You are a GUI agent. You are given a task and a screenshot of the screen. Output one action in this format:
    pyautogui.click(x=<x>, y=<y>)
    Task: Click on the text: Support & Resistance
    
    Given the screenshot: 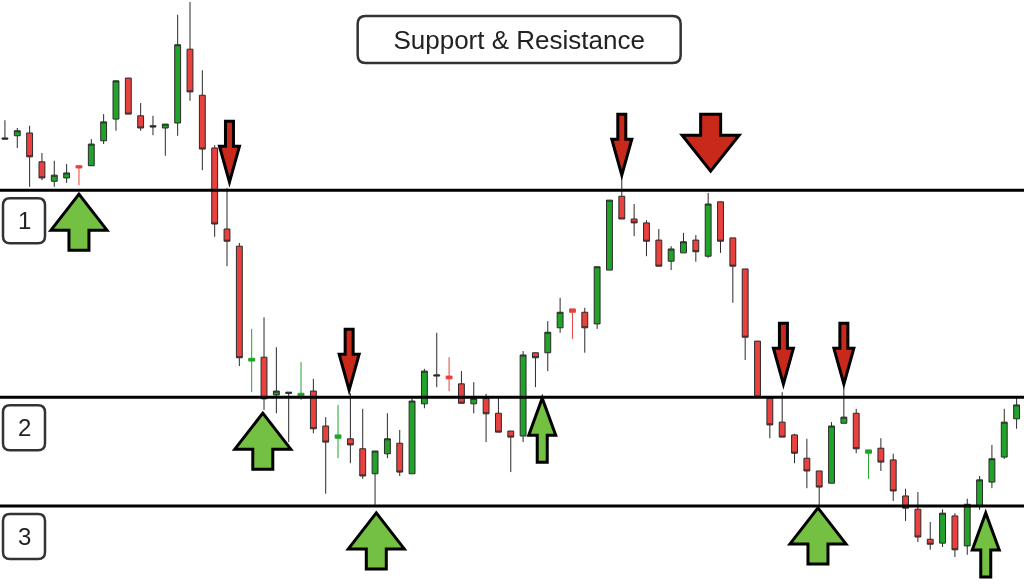 What is the action you would take?
    pyautogui.click(x=519, y=39)
    